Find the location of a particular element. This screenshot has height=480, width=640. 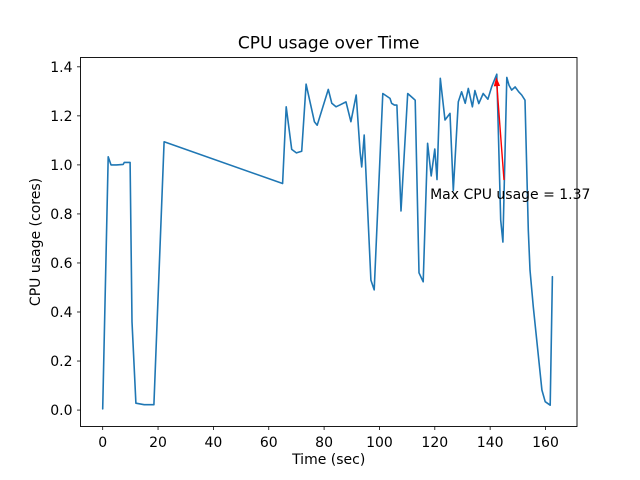

x-tick-label: 20 is located at coordinates (158, 443).